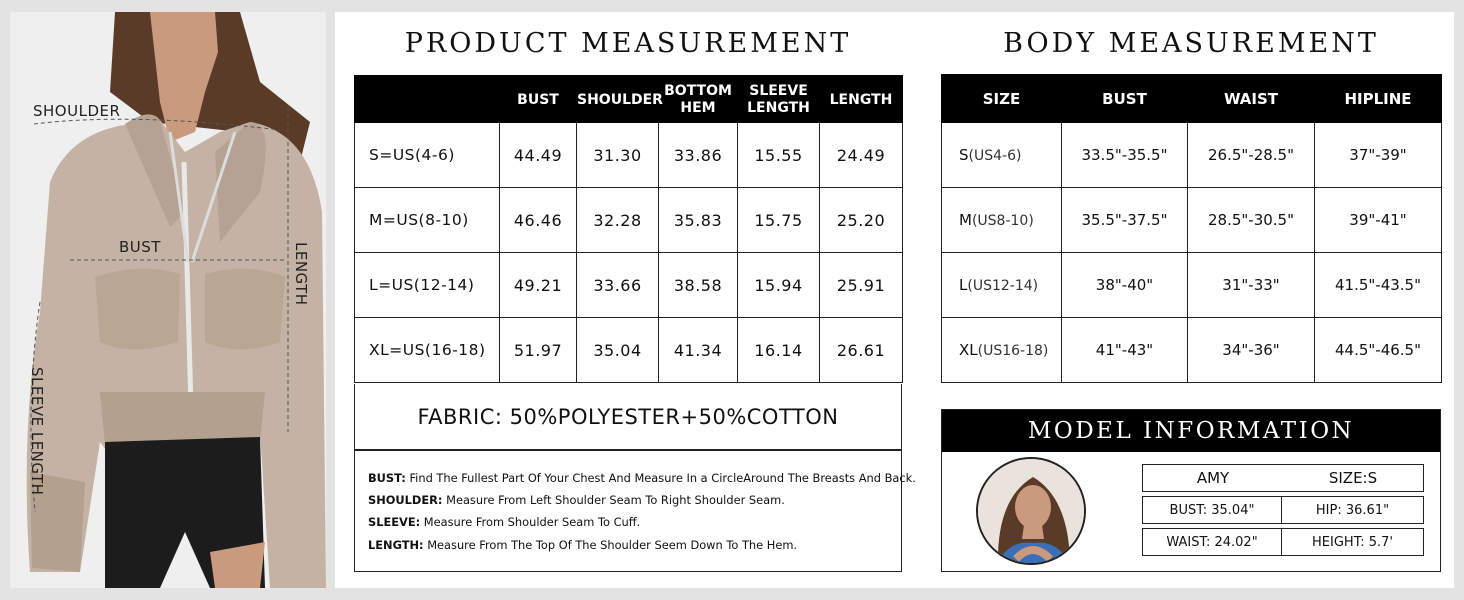 The width and height of the screenshot is (1464, 600). Describe the element at coordinates (1251, 155) in the screenshot. I see `value-cell: 26.5"-28.5"` at that location.